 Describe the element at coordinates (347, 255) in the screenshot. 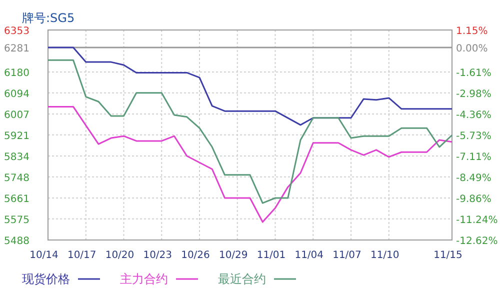

I see `x-tick-label: 11/07` at that location.